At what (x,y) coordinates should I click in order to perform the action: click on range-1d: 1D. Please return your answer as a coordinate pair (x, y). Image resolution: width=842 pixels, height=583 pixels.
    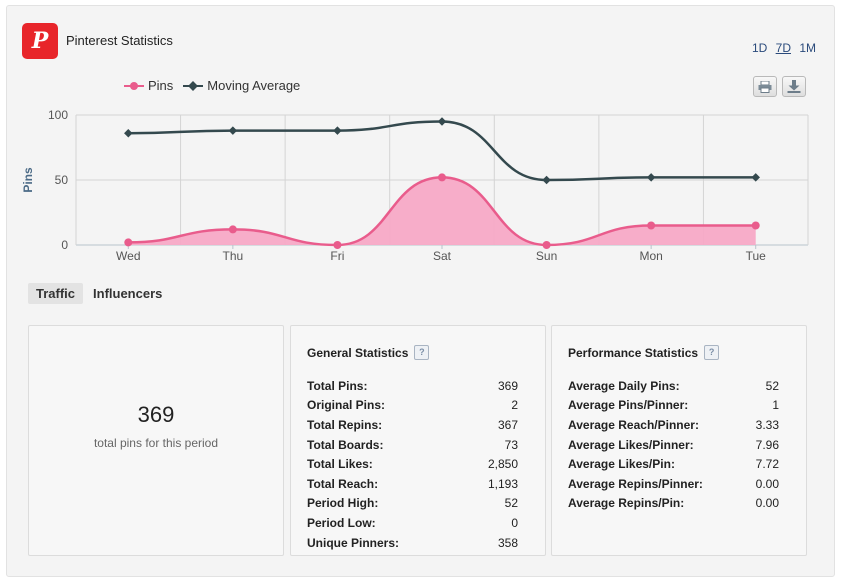
    Looking at the image, I should click on (759, 48).